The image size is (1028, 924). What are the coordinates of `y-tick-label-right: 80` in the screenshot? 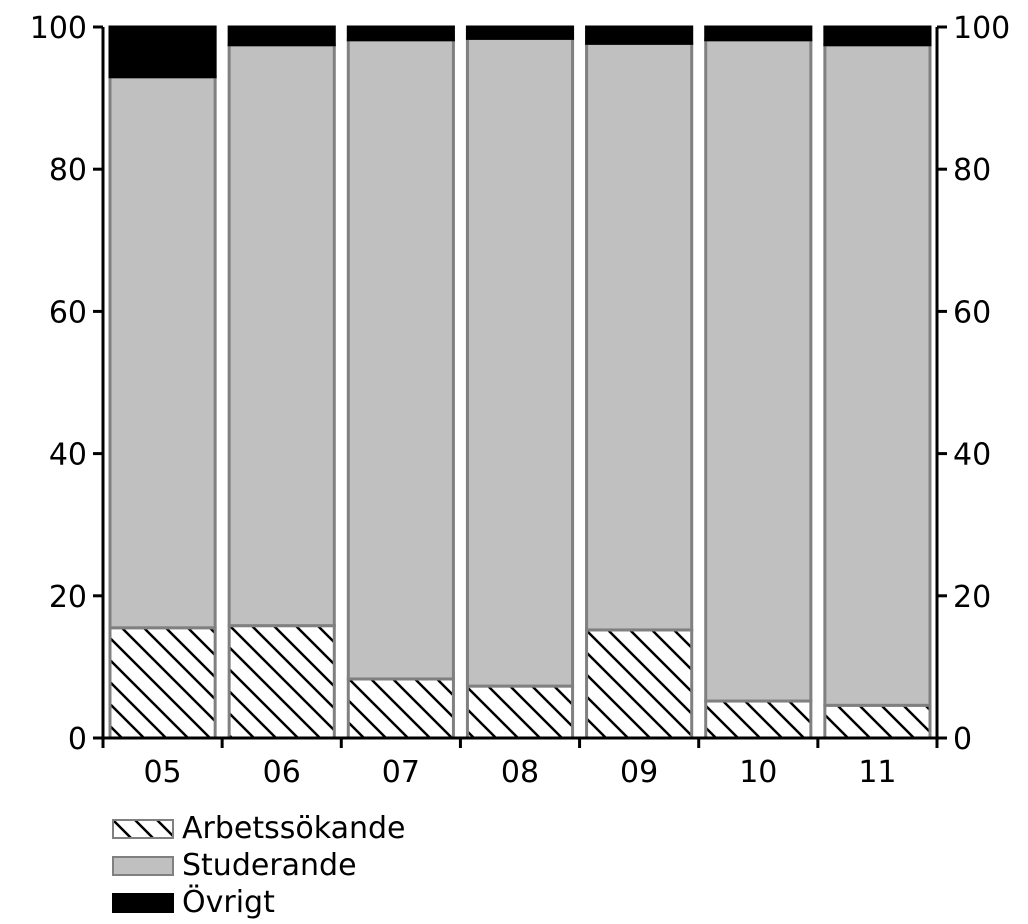 It's located at (972, 170).